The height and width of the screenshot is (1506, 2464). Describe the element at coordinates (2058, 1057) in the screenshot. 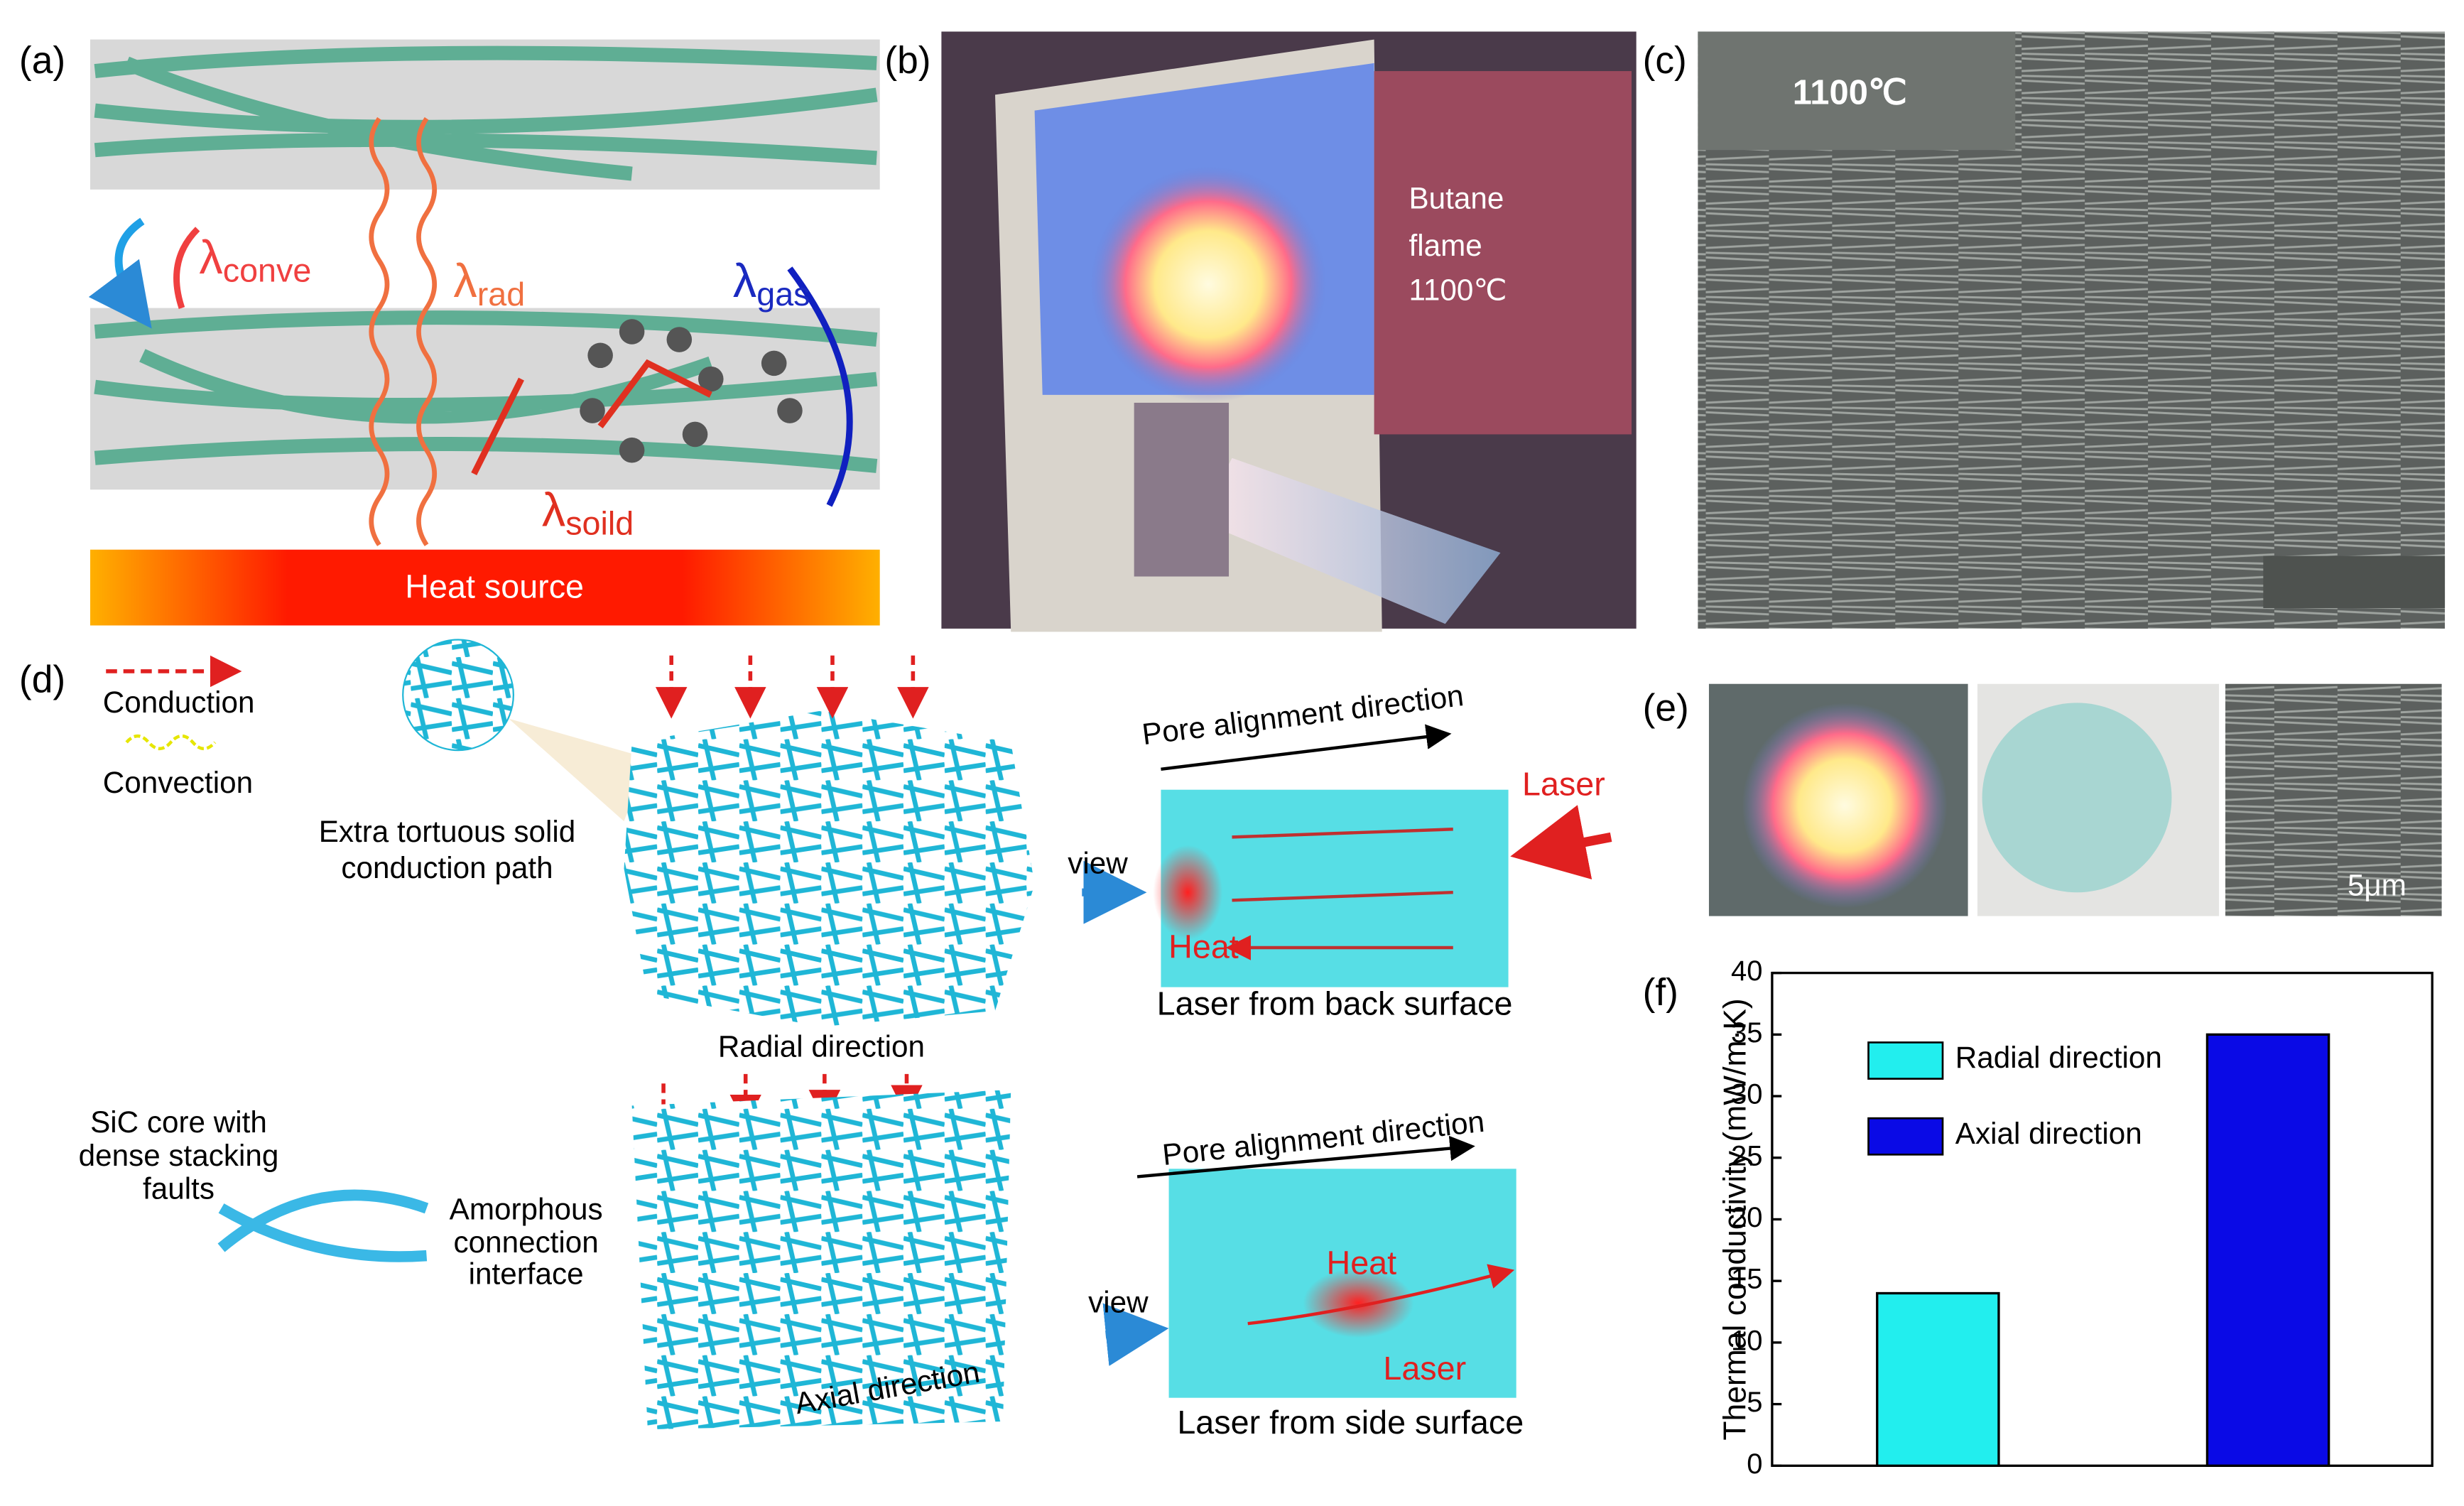

I see `legend-label: Radial direction` at that location.